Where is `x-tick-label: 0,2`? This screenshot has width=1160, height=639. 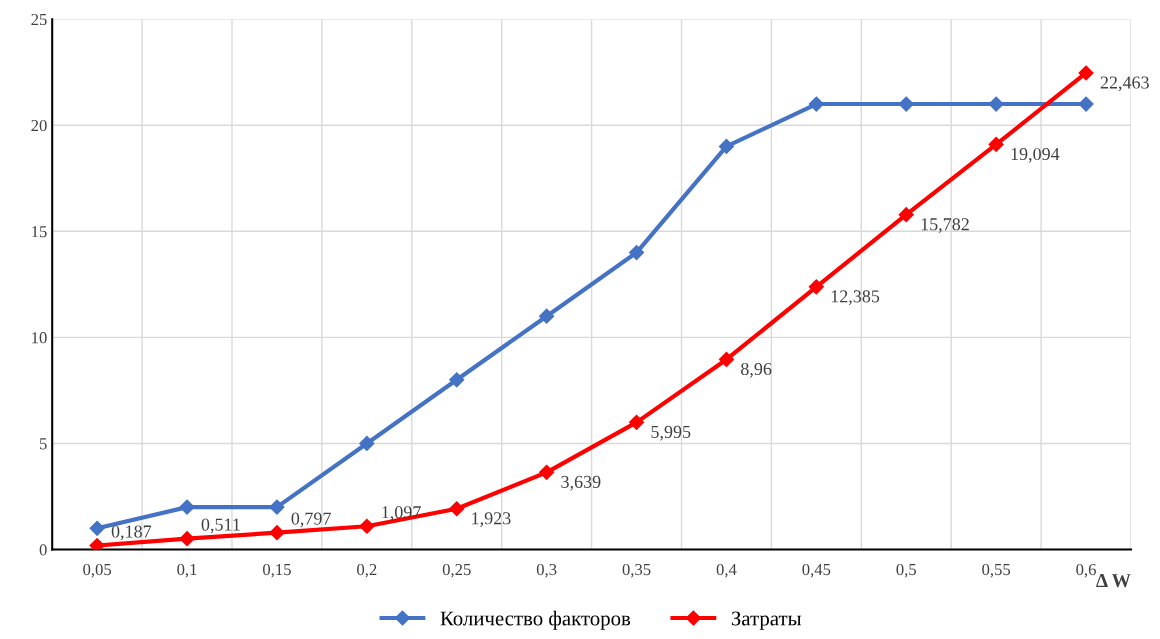
x-tick-label: 0,2 is located at coordinates (367, 570).